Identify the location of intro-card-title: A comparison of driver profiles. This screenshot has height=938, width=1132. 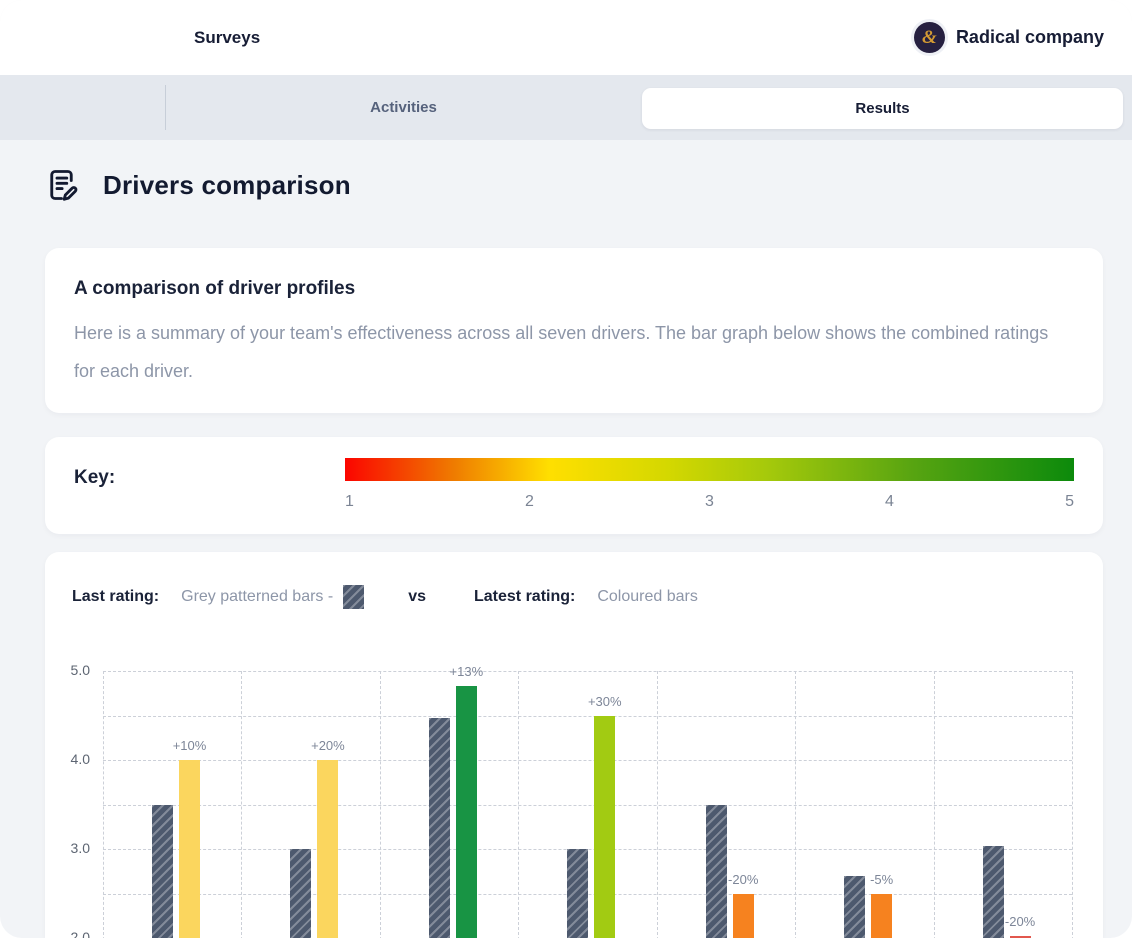
(215, 288).